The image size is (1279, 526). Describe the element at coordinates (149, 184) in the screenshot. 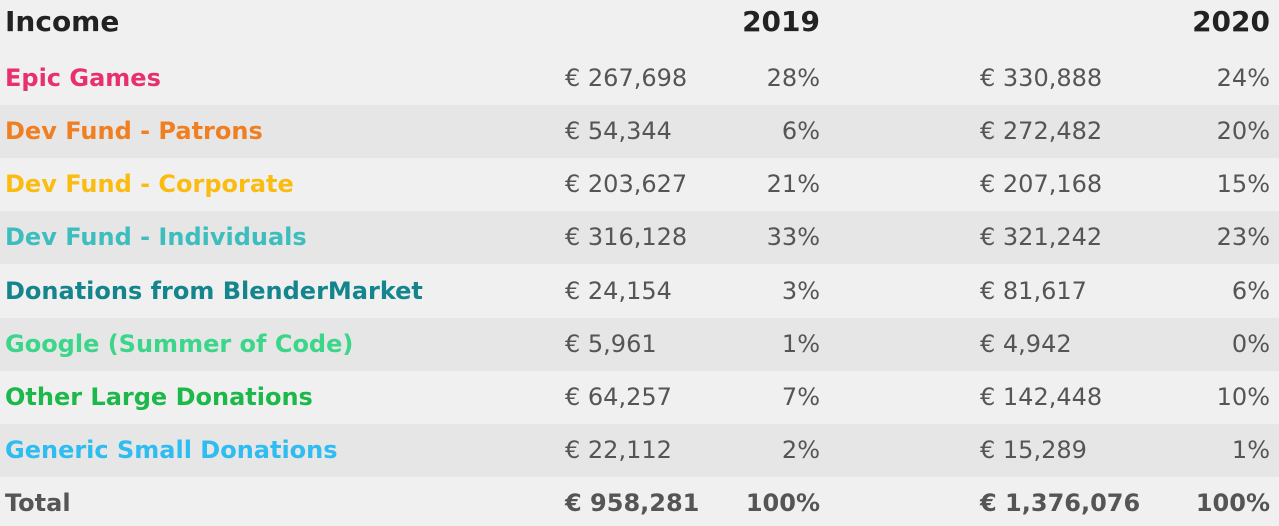

I see `row-label: Dev Fund - Corporate` at that location.